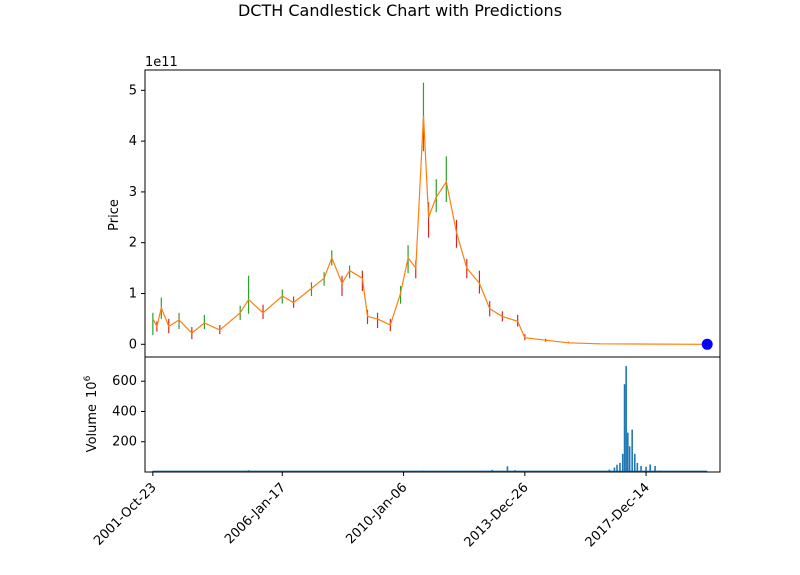 This screenshot has width=800, height=575. I want to click on price-multiplier-label: 1e11, so click(161, 62).